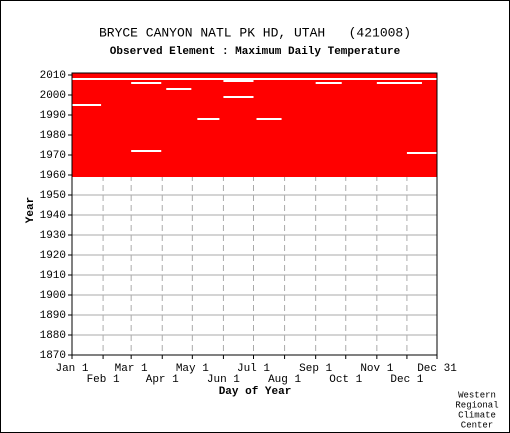  Describe the element at coordinates (131, 369) in the screenshot. I see `x-tick-label: Mar 1` at that location.